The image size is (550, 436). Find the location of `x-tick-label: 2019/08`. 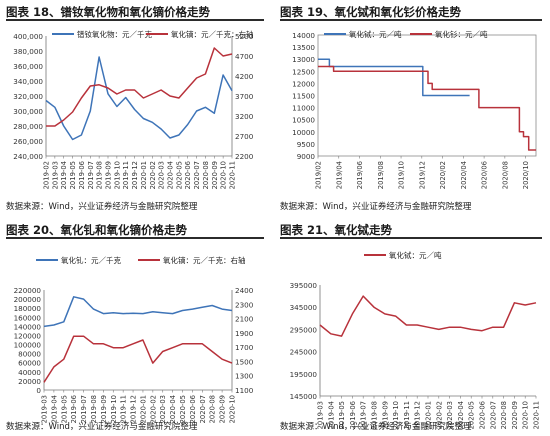

x-tick-label: 2019/08 is located at coordinates (381, 175).